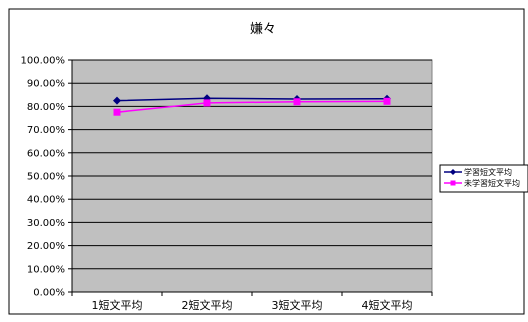 The image size is (528, 322). What do you see at coordinates (46, 84) in the screenshot?
I see `y-tick-label: 90.00%` at bounding box center [46, 84].